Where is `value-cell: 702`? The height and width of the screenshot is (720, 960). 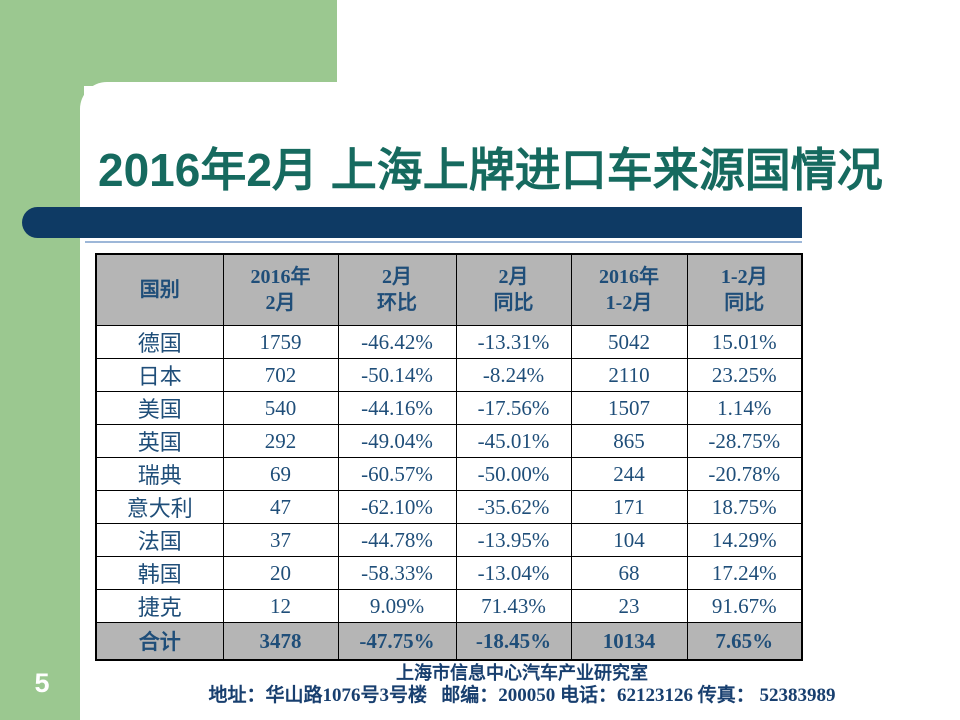 value-cell: 702 is located at coordinates (280, 375).